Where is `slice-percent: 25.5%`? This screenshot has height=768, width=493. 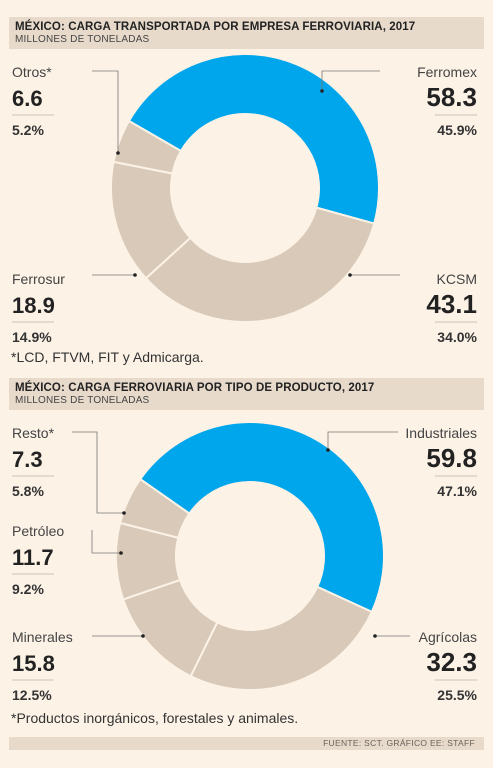 slice-percent: 25.5% is located at coordinates (457, 695).